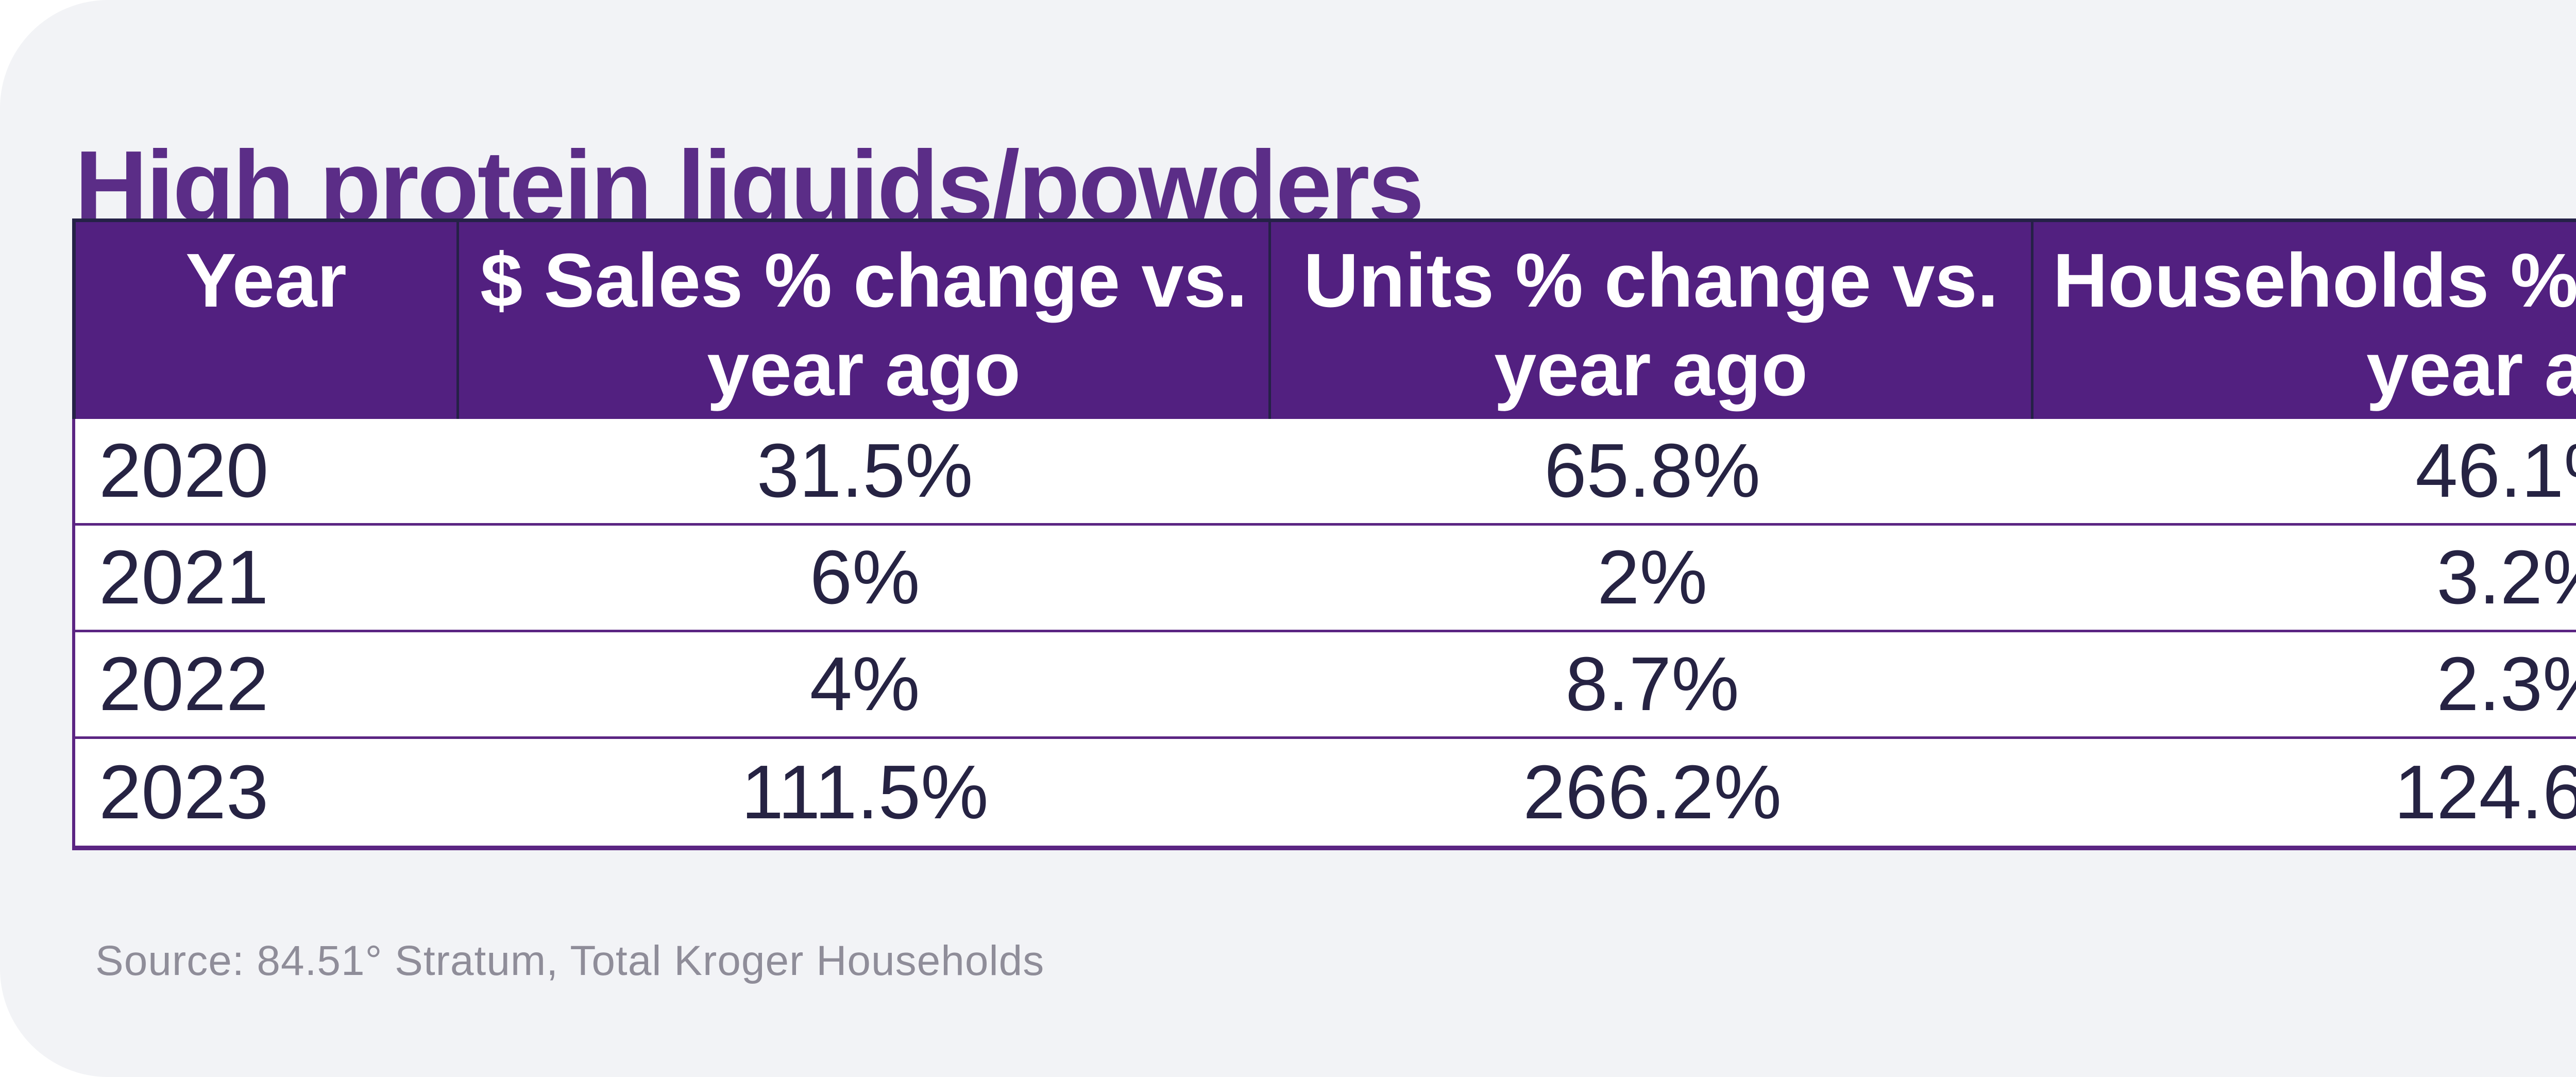  Describe the element at coordinates (864, 470) in the screenshot. I see `sales-cell: 31.5%` at that location.